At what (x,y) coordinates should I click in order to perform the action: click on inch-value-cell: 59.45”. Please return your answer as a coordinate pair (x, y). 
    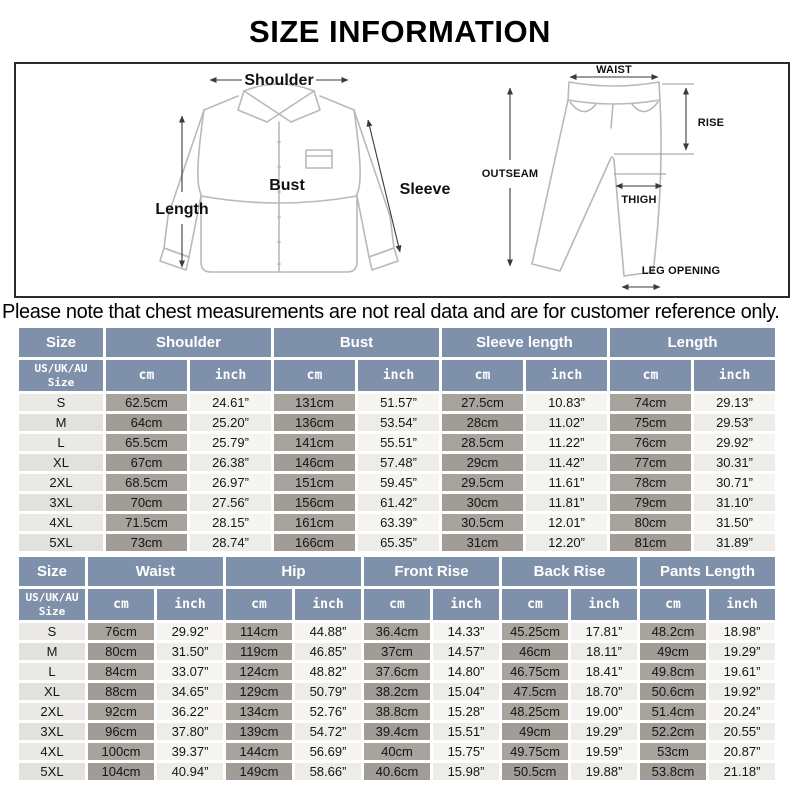
    Looking at the image, I should click on (398, 482).